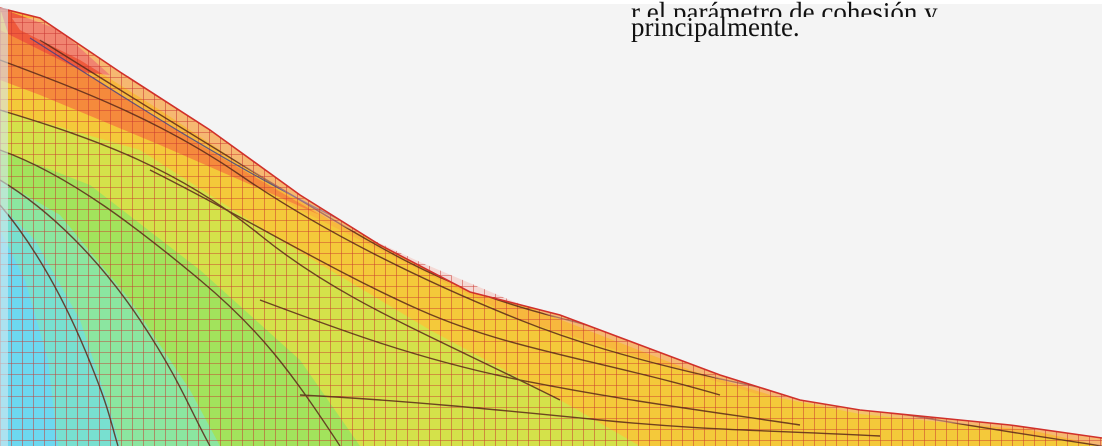 This screenshot has height=446, width=1102. Describe the element at coordinates (715, 27) in the screenshot. I see `caption-line: principalmente.` at that location.